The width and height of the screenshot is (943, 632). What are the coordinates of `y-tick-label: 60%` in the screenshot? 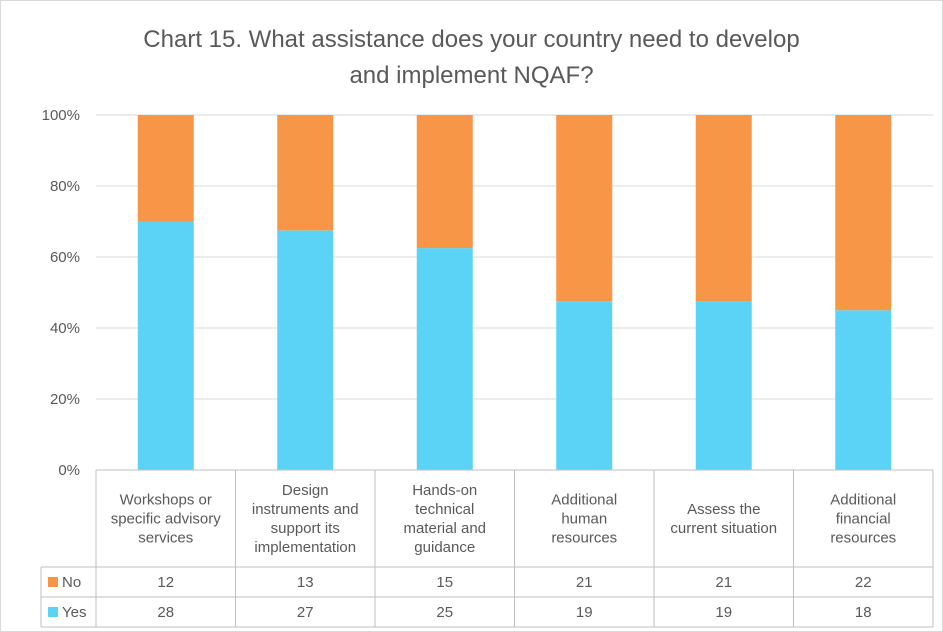 It's located at (65, 257).